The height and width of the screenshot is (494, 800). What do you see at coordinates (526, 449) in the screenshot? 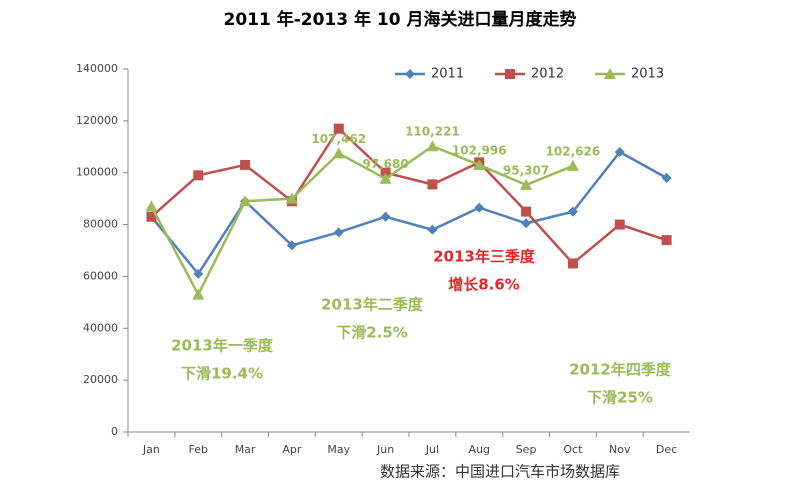
I see `x-tick-label: Sep` at bounding box center [526, 449].